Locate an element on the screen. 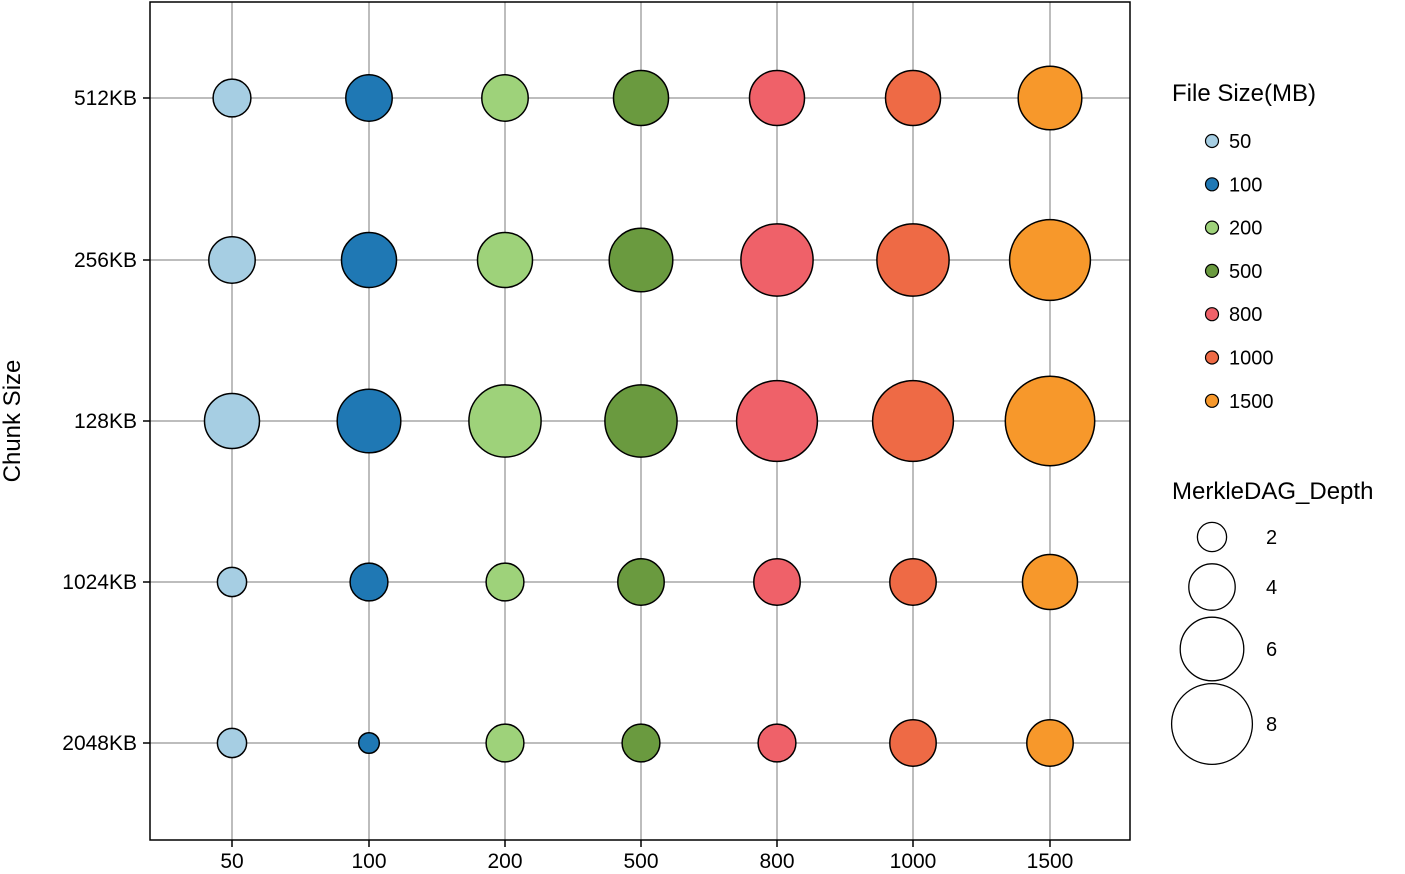 Image resolution: width=1405 pixels, height=874 pixels. legend-color-label: 800 is located at coordinates (1245, 315).